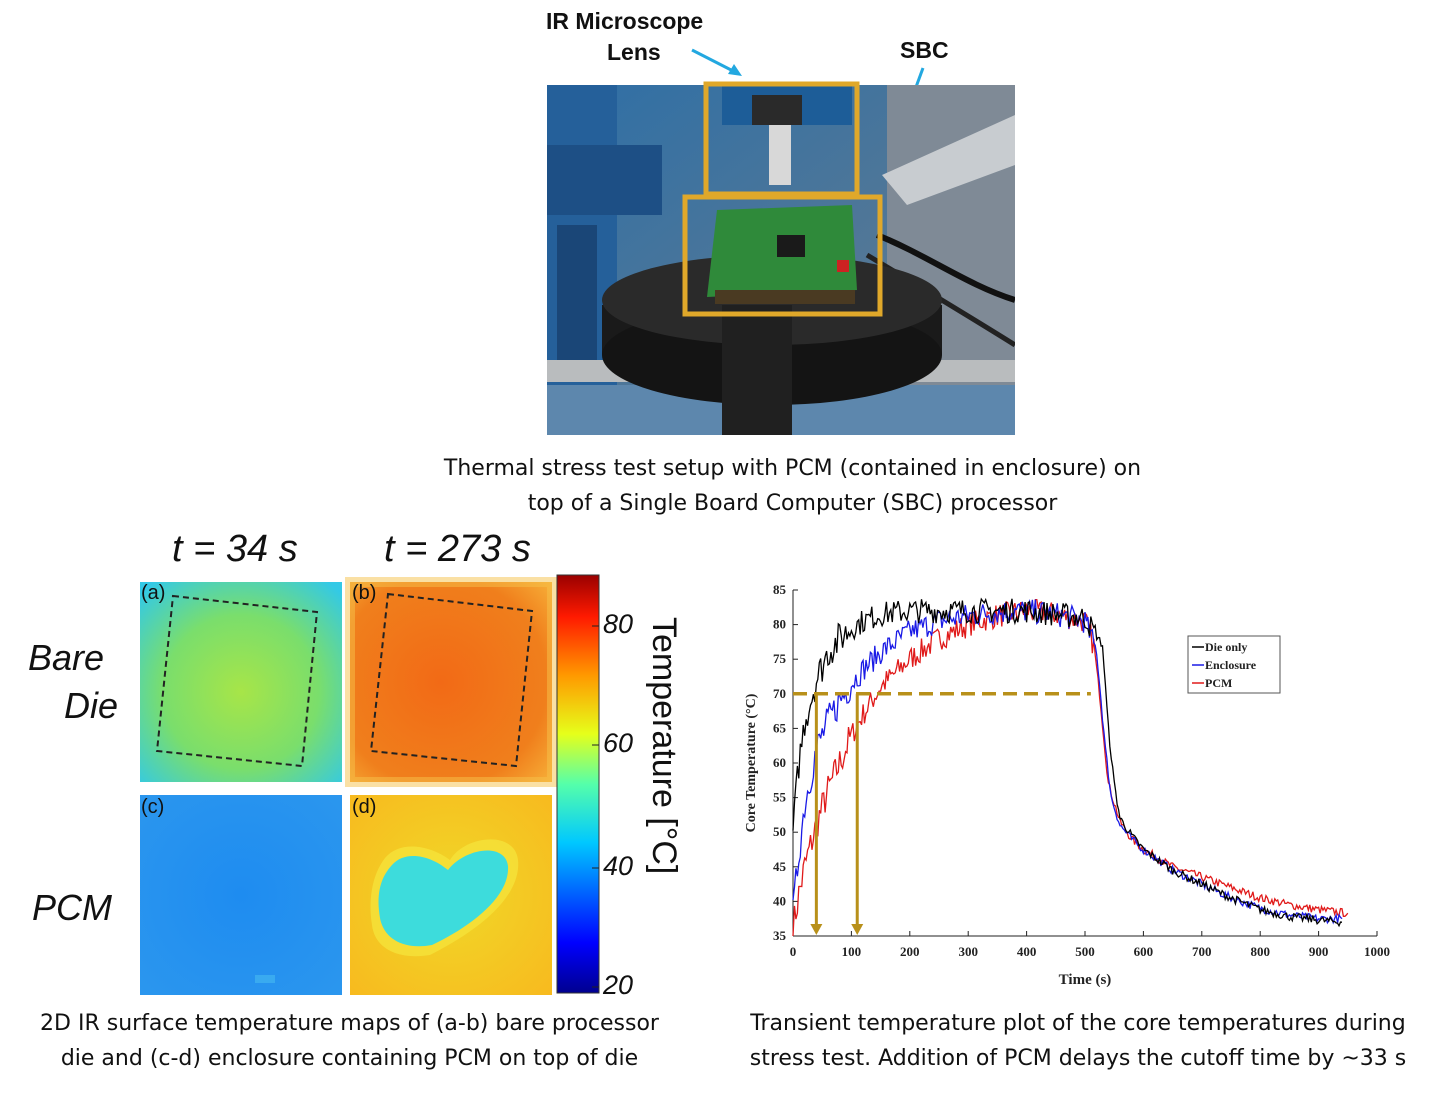  I want to click on colorbar-tick-40: 40, so click(618, 866).